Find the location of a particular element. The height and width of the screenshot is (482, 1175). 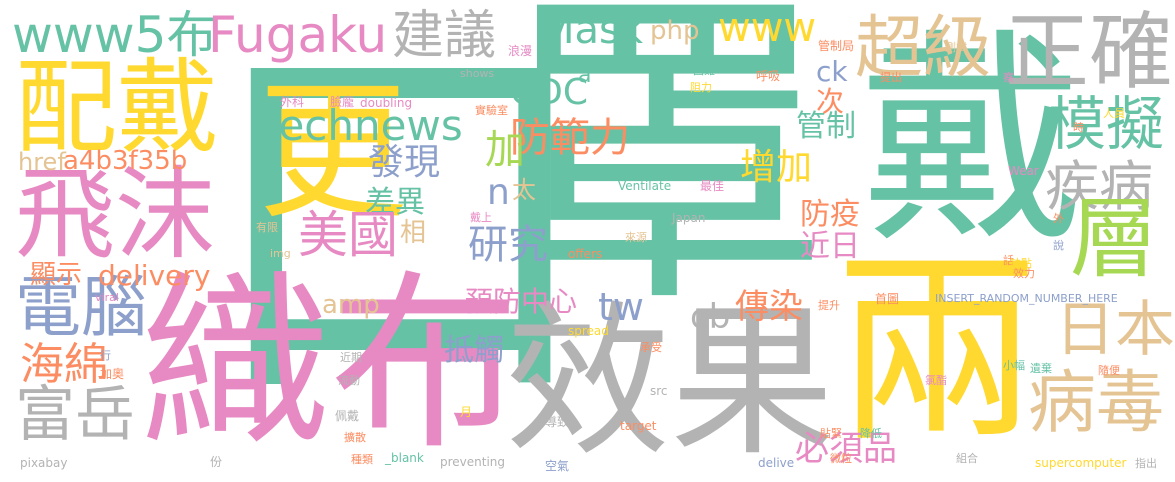

word-111: 空氣 is located at coordinates (557, 466).